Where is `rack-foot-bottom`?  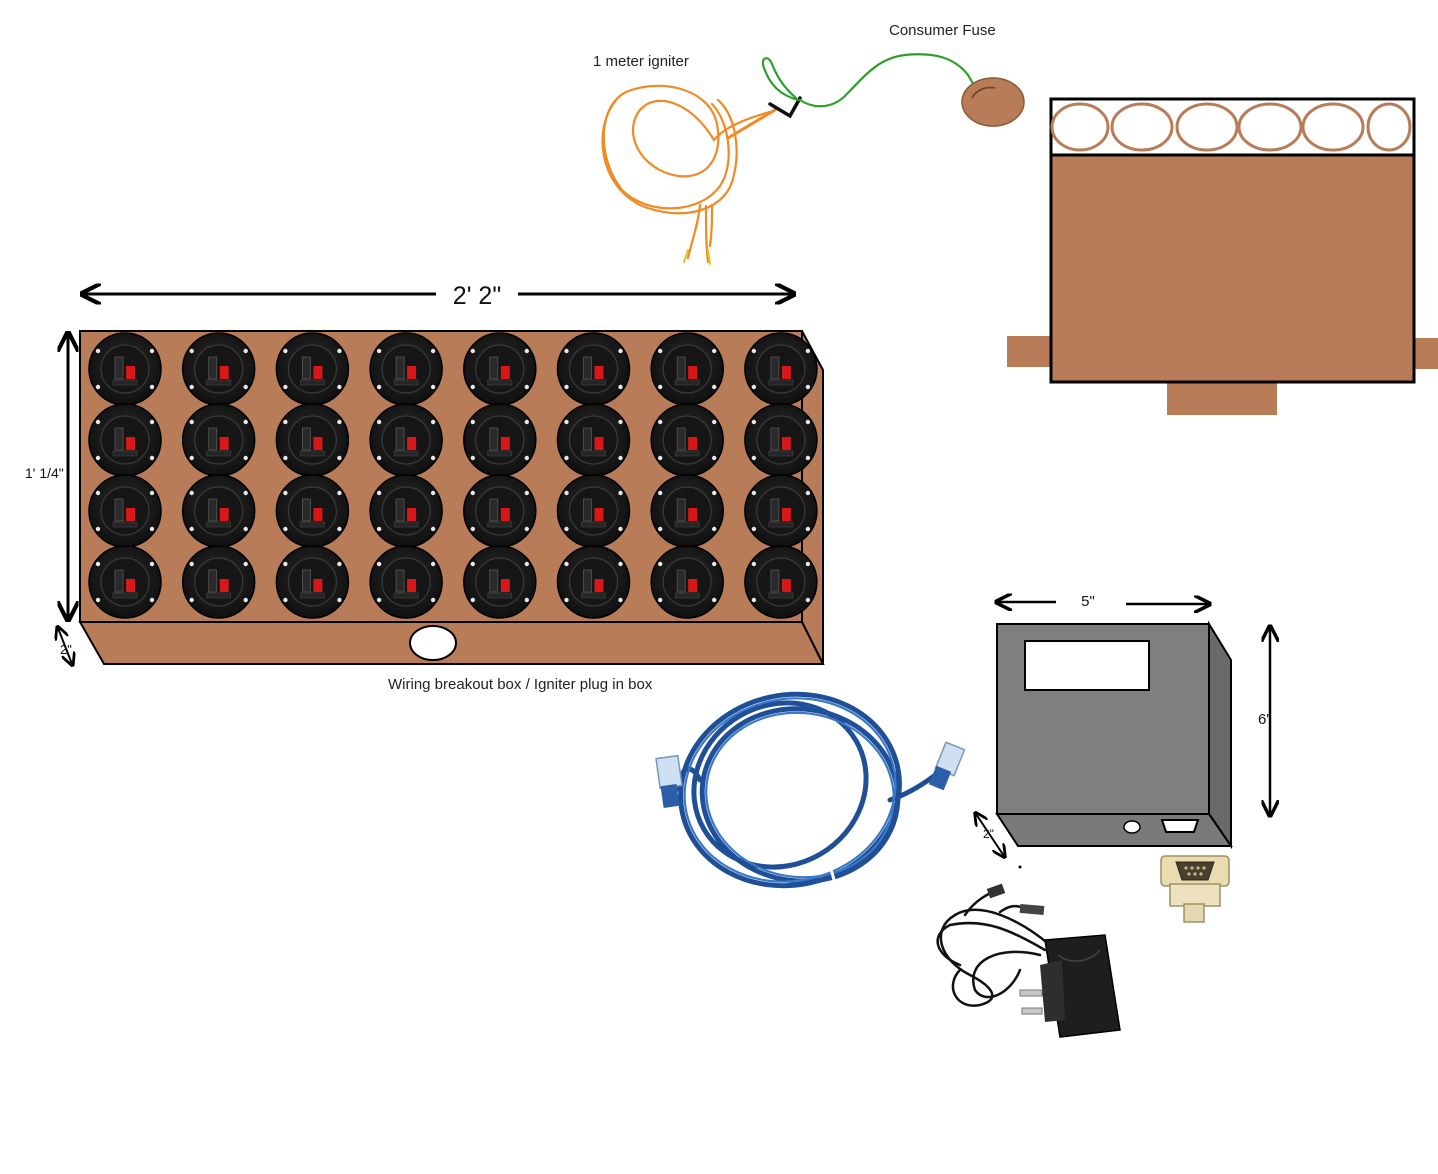 rack-foot-bottom is located at coordinates (1222, 397).